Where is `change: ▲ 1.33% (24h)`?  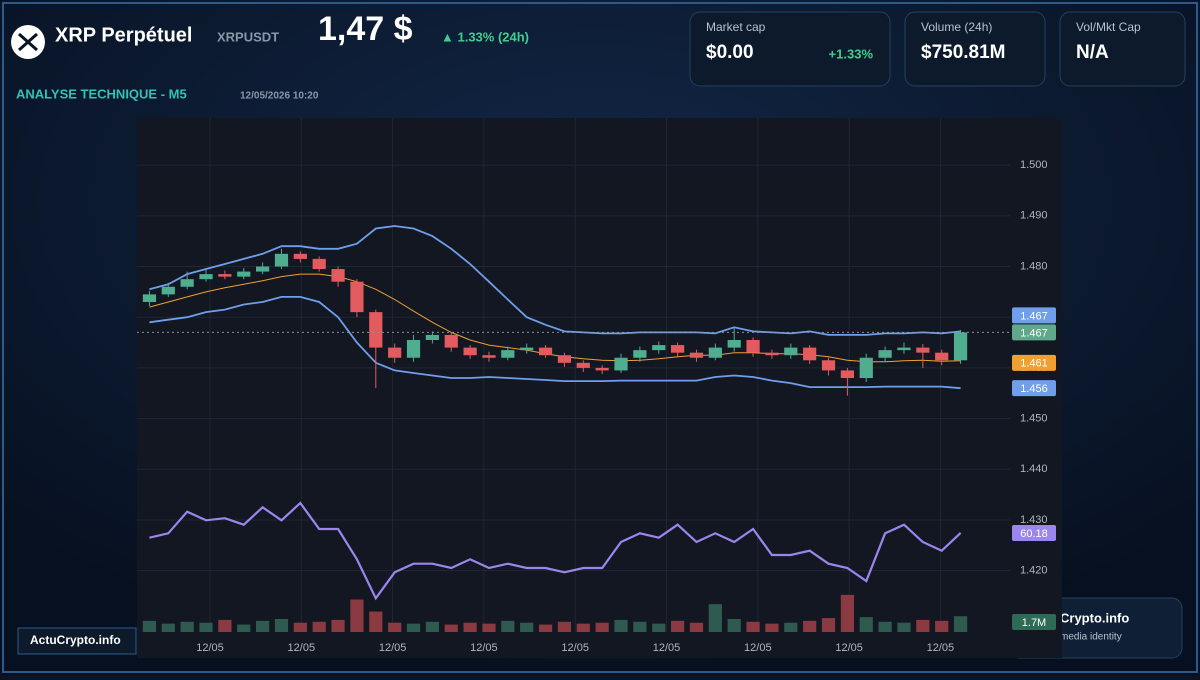 change: ▲ 1.33% (24h) is located at coordinates (485, 36).